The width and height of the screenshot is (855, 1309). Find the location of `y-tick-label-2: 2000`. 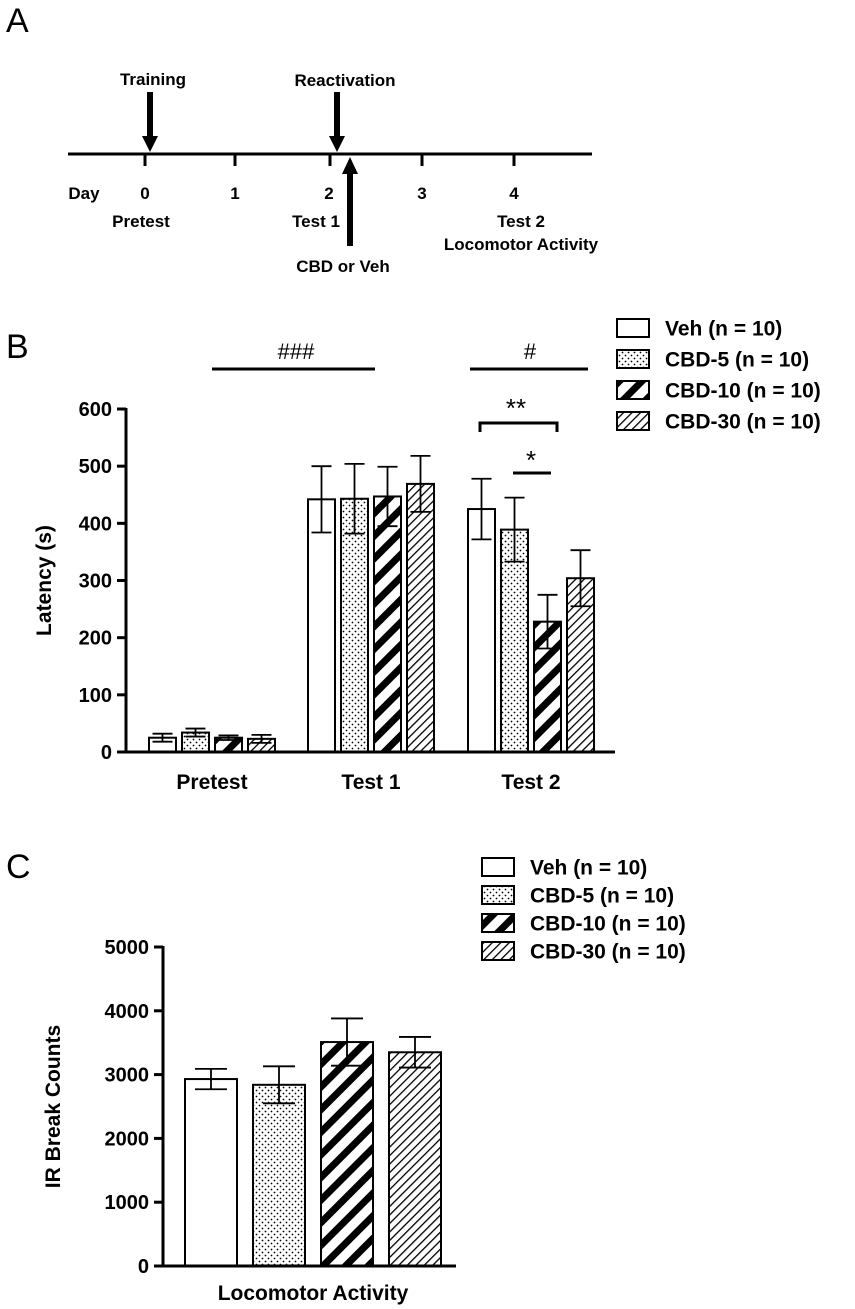

y-tick-label-2: 2000 is located at coordinates (127, 1139).